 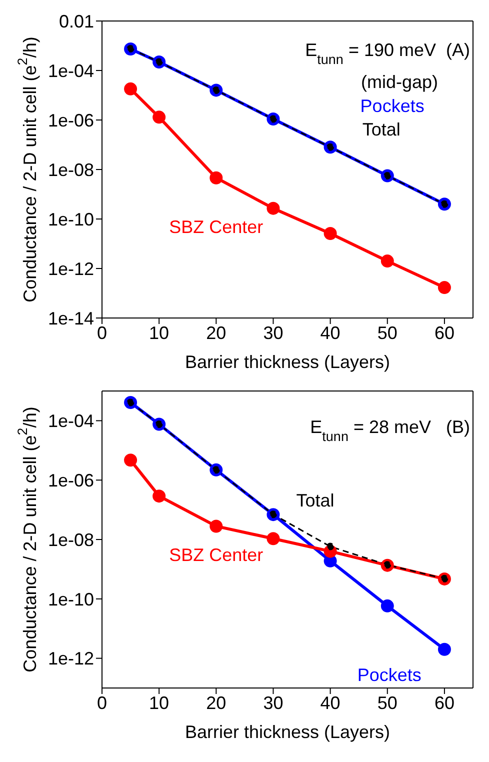 What do you see at coordinates (71, 318) in the screenshot?
I see `y-tick-label: 1e-14` at bounding box center [71, 318].